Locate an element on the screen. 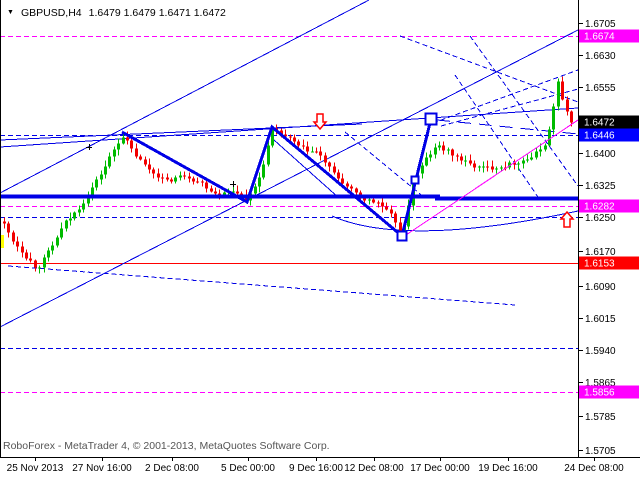 The image size is (640, 480). symbol-period-label: GBPUSD,H4 is located at coordinates (51, 13).